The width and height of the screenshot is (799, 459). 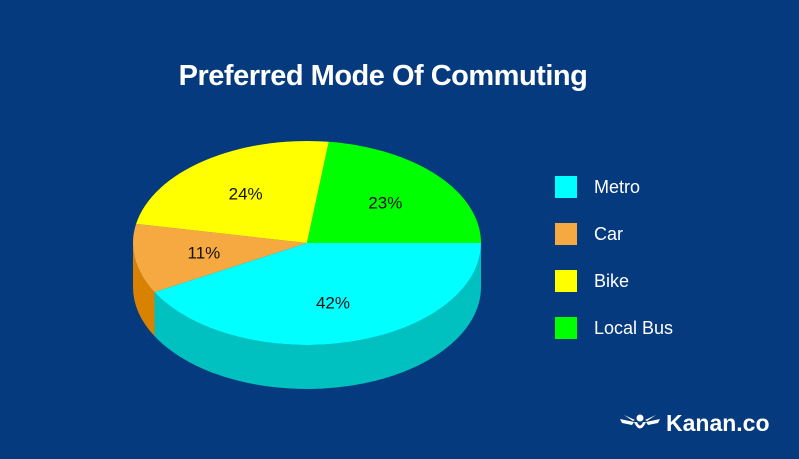 I want to click on data-label: 23%, so click(x=385, y=203).